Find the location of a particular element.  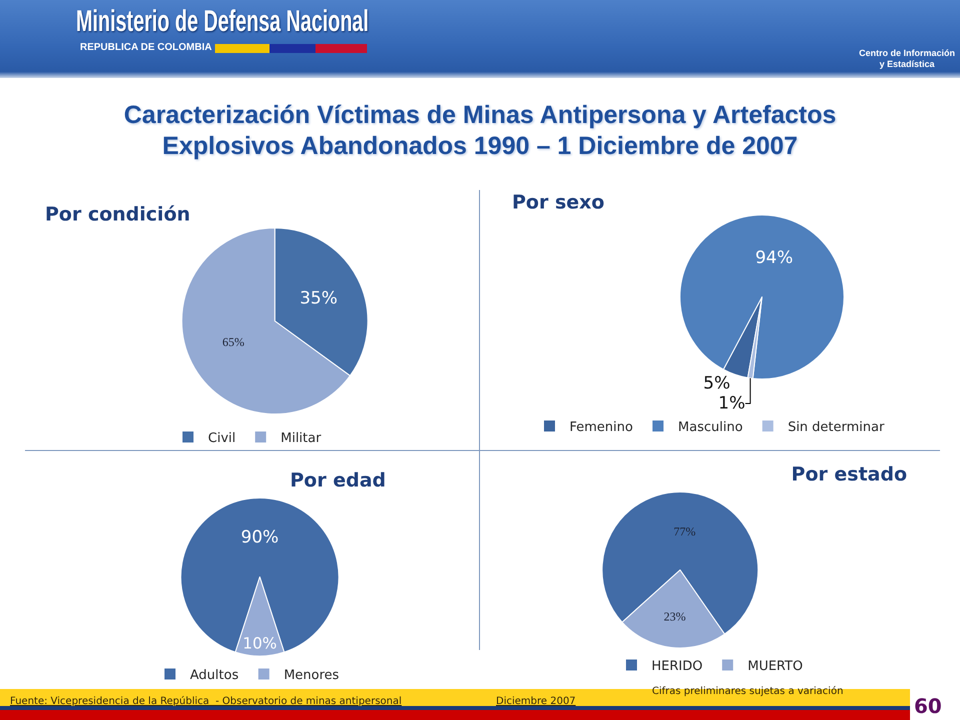

data-label: 94% is located at coordinates (774, 258).